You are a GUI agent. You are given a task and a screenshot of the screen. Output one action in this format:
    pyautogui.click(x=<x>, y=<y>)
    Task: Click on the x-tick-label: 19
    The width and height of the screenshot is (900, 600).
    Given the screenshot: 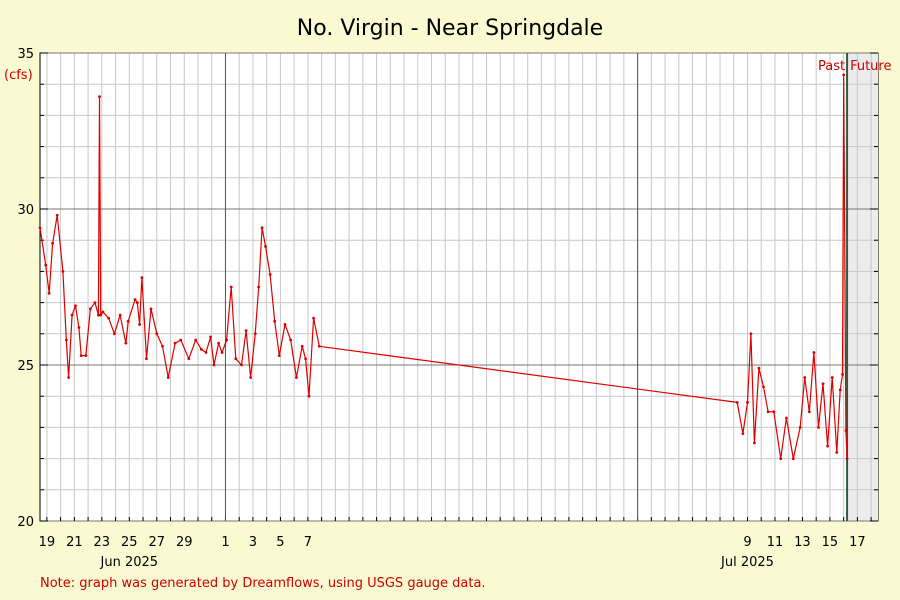 What is the action you would take?
    pyautogui.click(x=47, y=542)
    